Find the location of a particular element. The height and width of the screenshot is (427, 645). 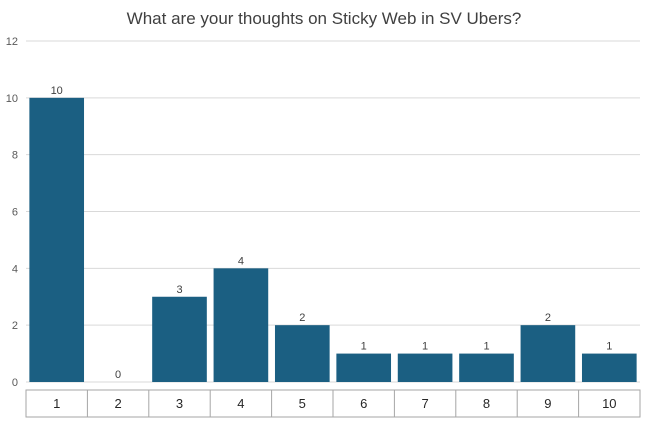

y-tick-label: 2 is located at coordinates (15, 326).